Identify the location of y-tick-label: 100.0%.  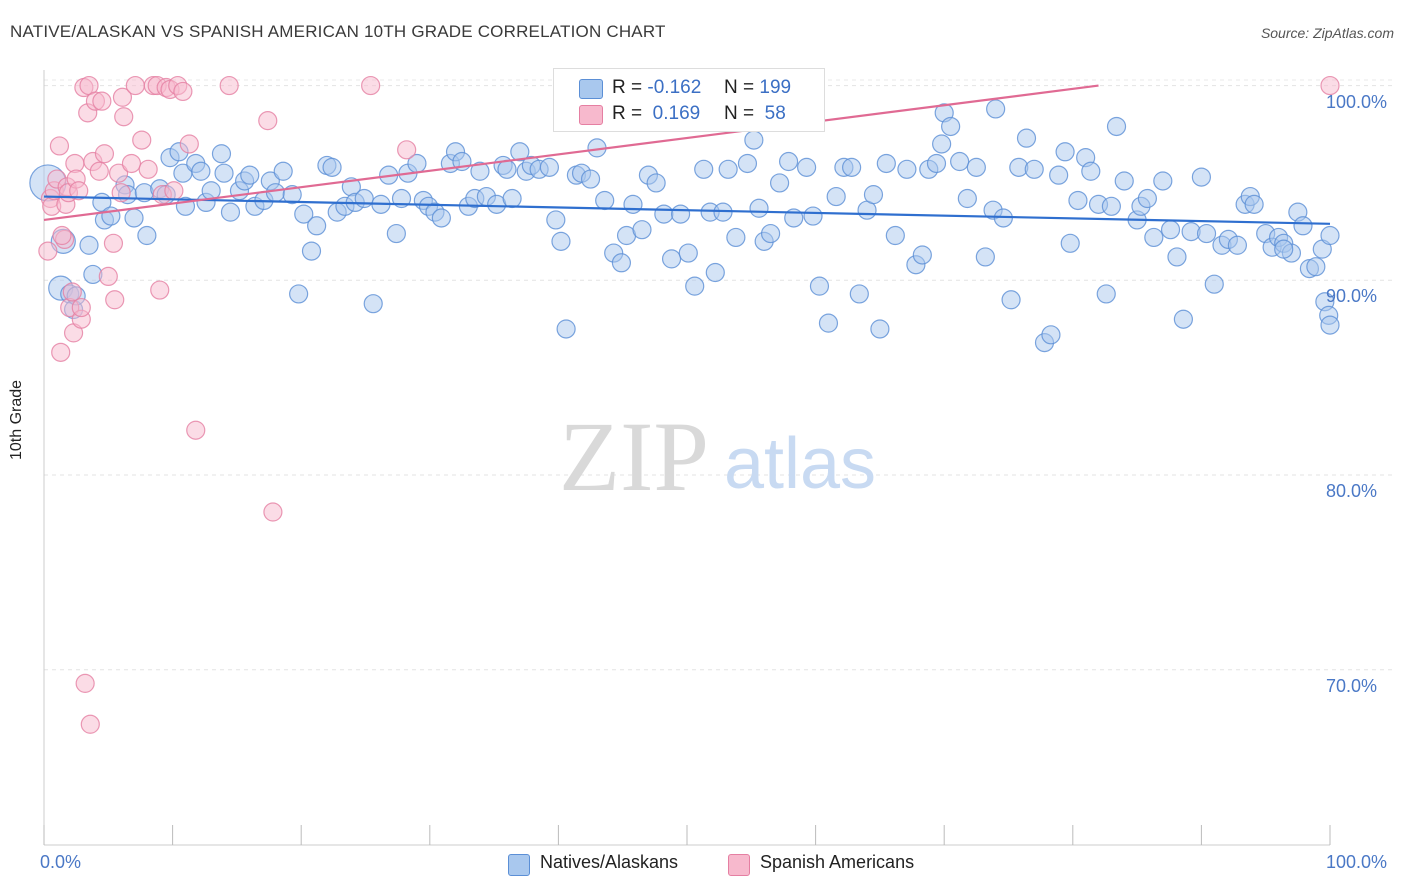
(1357, 101).